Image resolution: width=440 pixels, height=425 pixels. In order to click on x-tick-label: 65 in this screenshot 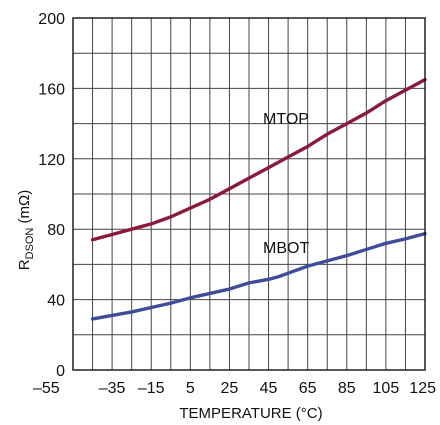, I will do `click(308, 388)`.